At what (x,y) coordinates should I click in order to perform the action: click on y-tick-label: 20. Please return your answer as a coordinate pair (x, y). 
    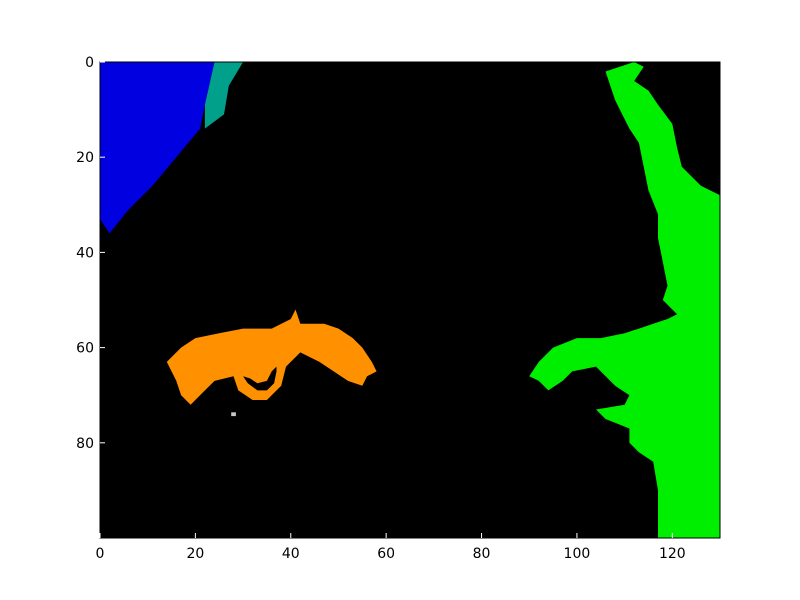
    Looking at the image, I should click on (85, 158).